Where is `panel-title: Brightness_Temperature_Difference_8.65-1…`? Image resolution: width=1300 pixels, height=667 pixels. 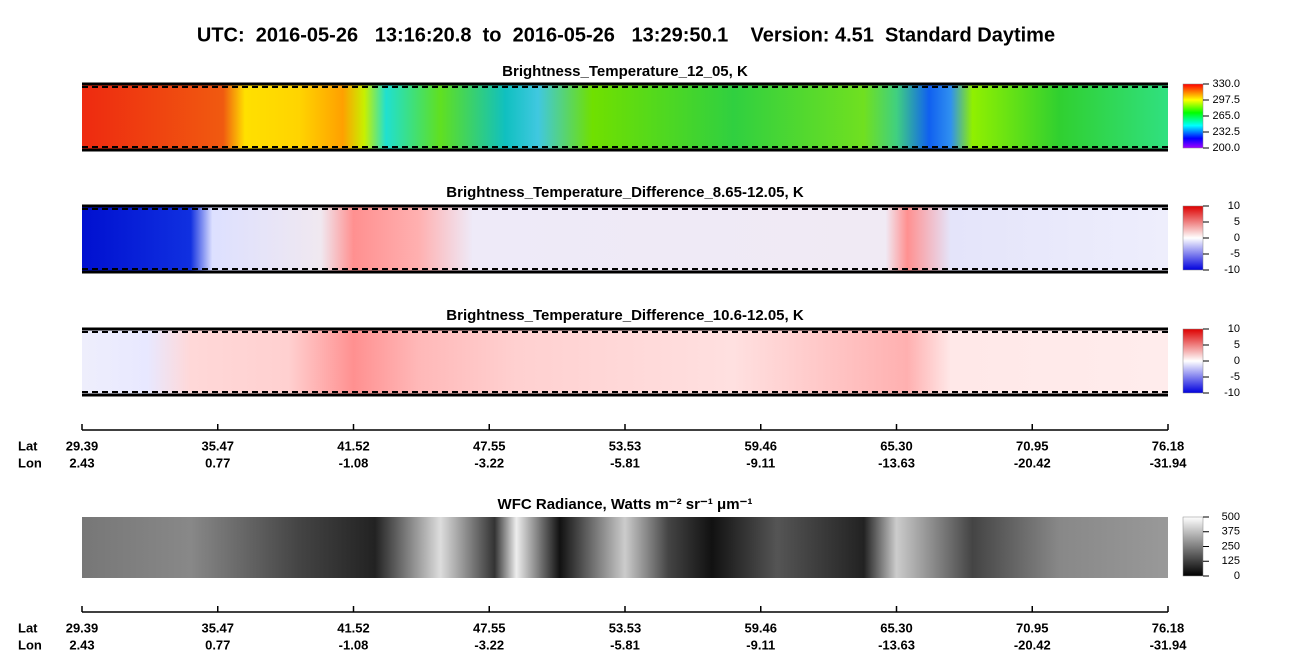
panel-title: Brightness_Temperature_Difference_8.65-1… is located at coordinates (625, 192).